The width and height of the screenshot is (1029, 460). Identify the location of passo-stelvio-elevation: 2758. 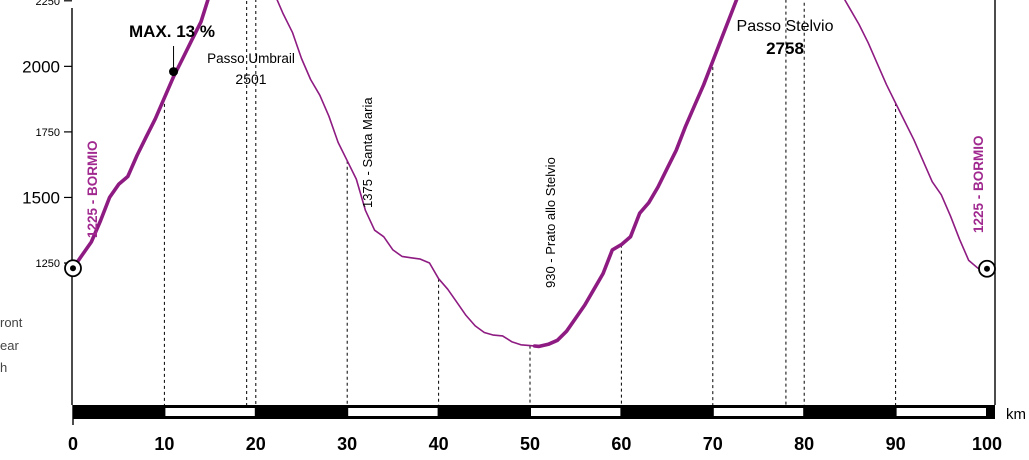
(785, 48).